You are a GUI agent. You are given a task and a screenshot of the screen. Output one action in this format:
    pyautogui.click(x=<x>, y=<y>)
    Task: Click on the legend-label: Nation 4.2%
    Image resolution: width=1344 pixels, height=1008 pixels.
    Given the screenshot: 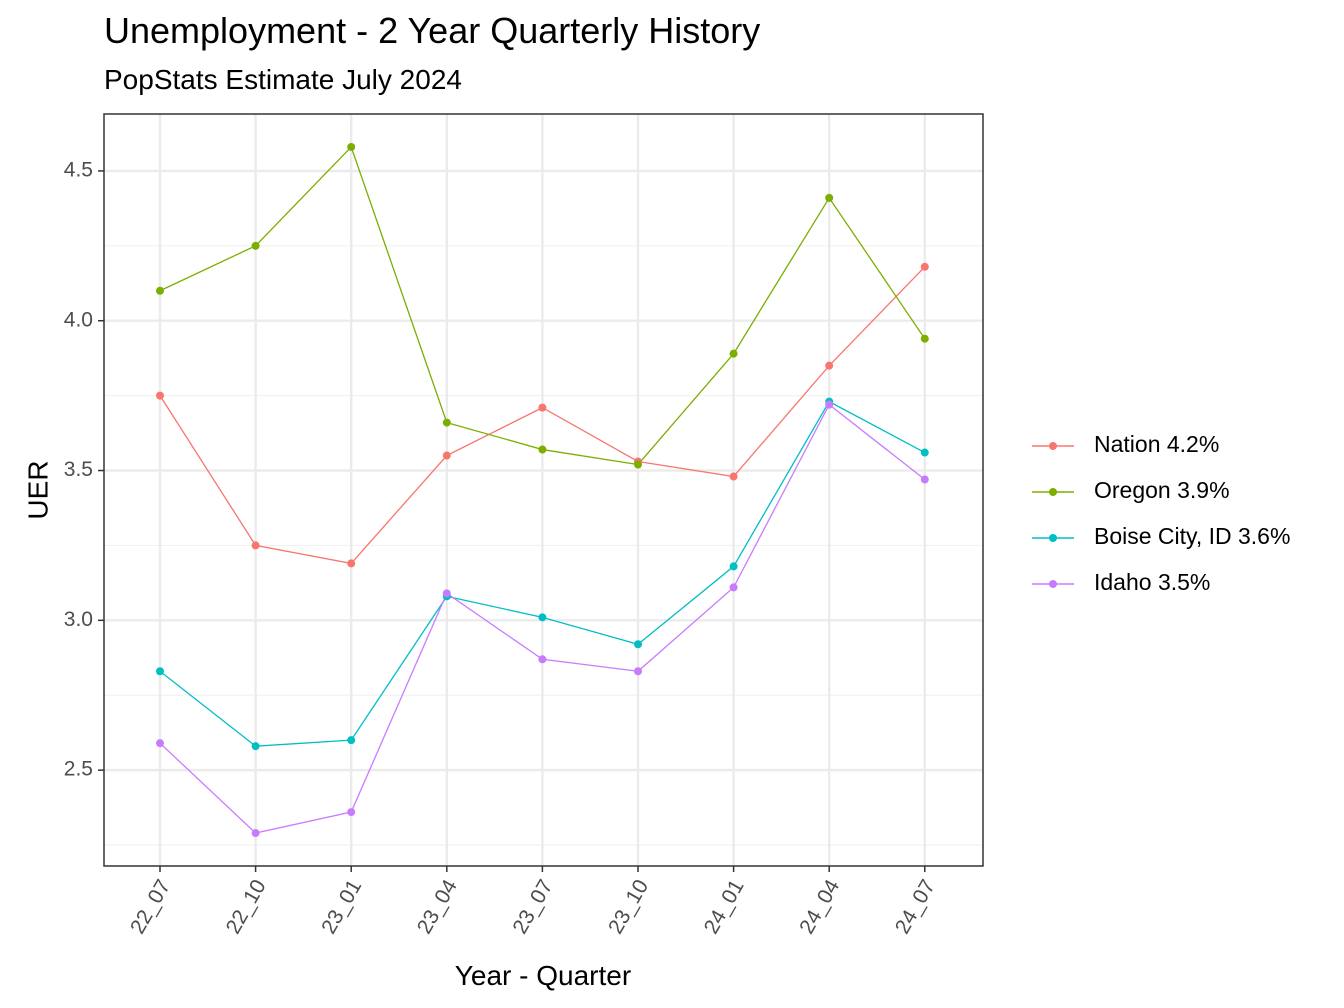 What is the action you would take?
    pyautogui.click(x=1156, y=444)
    